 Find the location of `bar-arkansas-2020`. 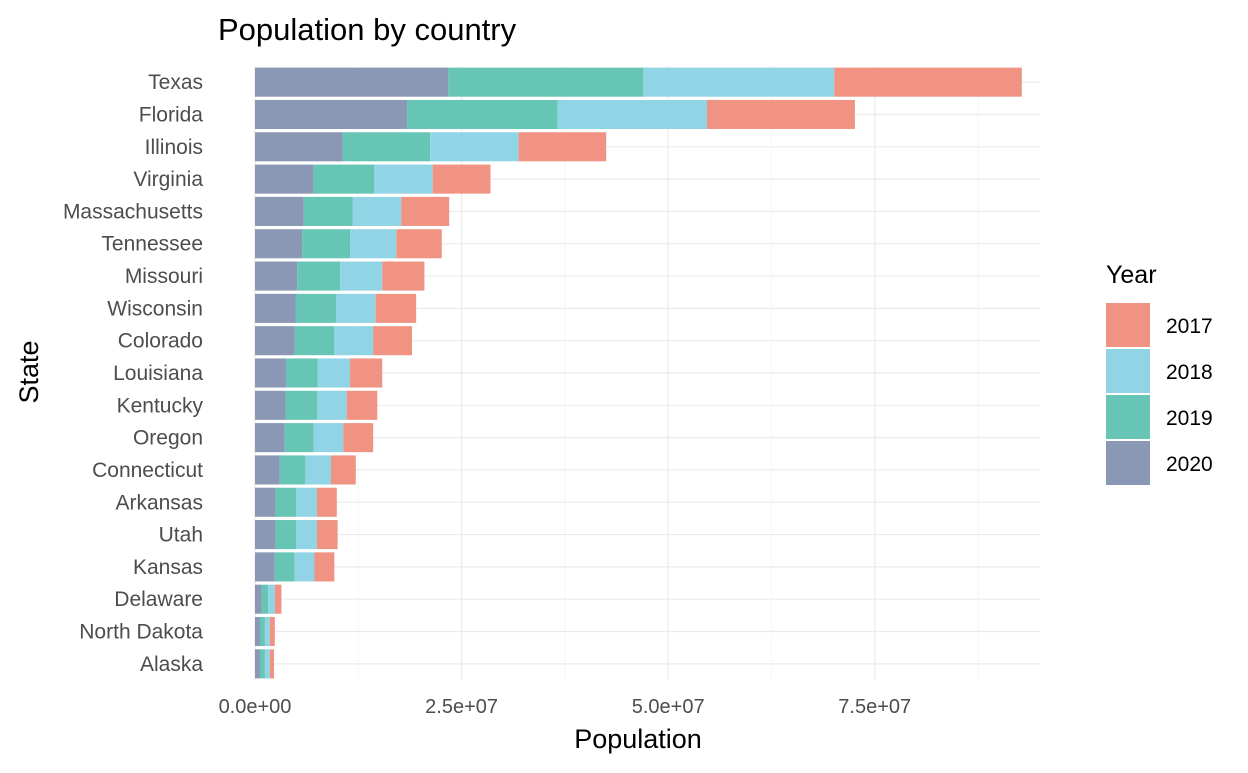

bar-arkansas-2020 is located at coordinates (265, 502).